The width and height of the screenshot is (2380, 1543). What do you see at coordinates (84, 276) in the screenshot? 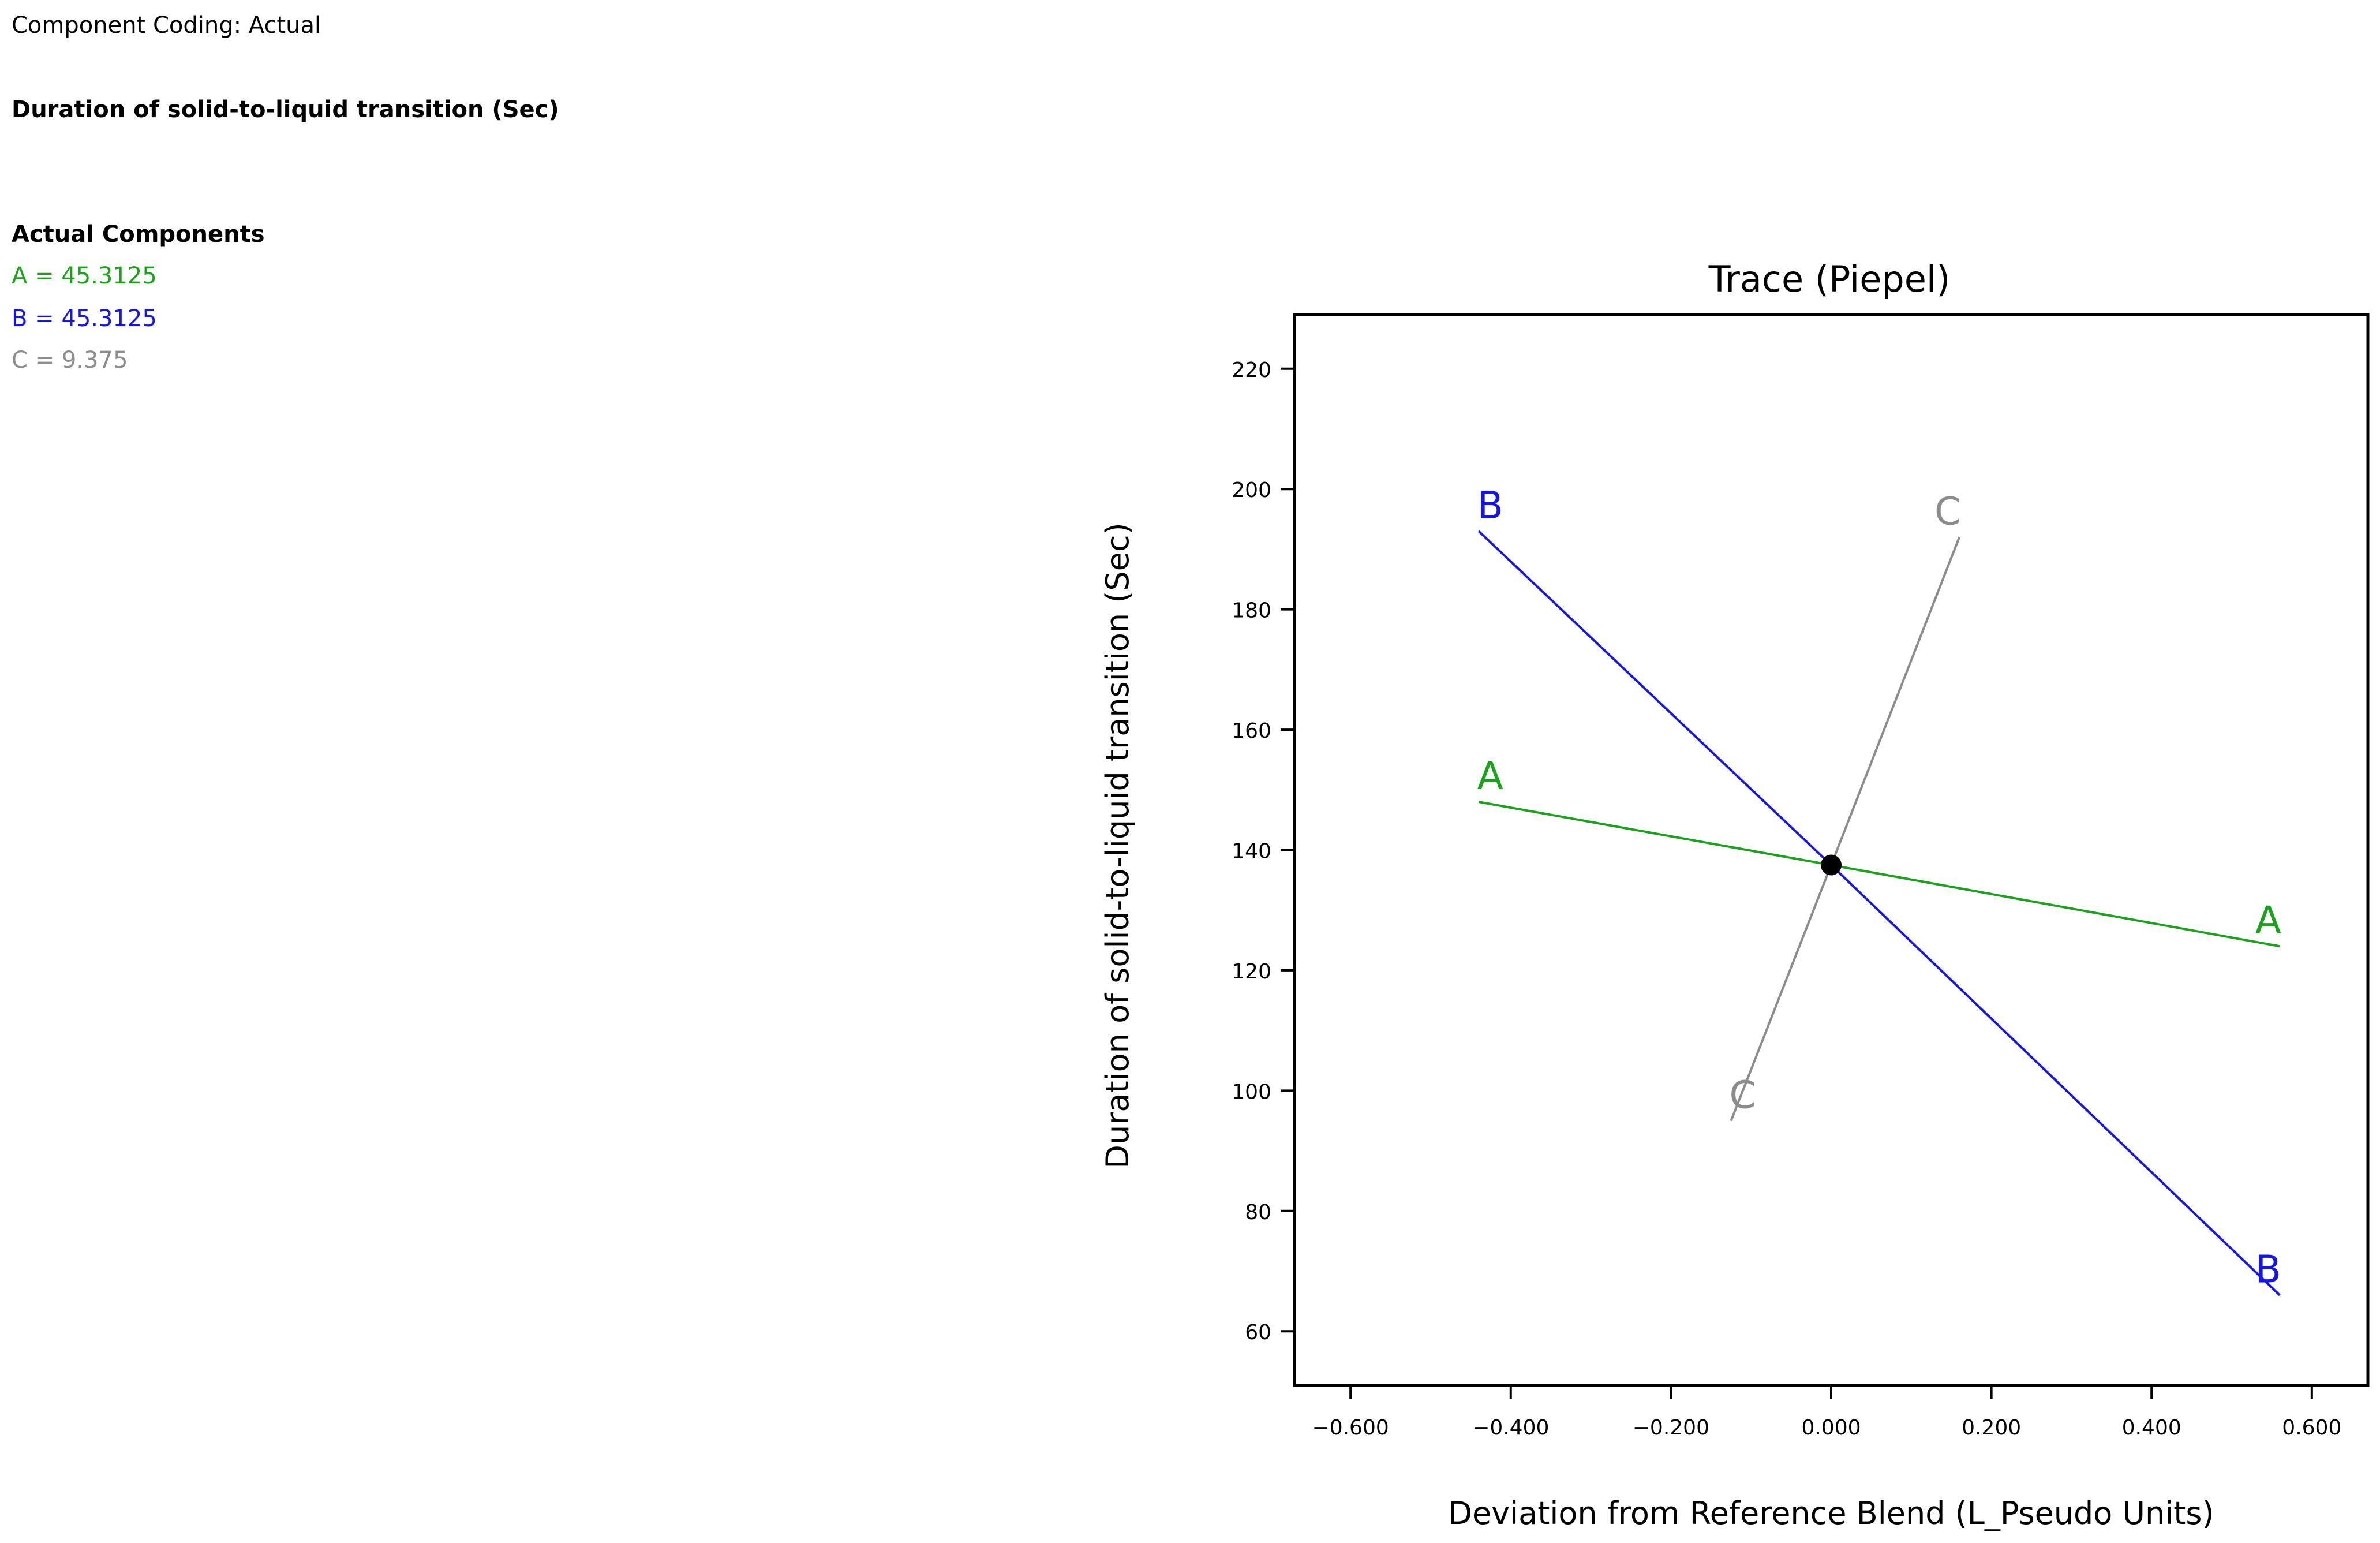
I see `component-a-value: A = 45.3125` at bounding box center [84, 276].